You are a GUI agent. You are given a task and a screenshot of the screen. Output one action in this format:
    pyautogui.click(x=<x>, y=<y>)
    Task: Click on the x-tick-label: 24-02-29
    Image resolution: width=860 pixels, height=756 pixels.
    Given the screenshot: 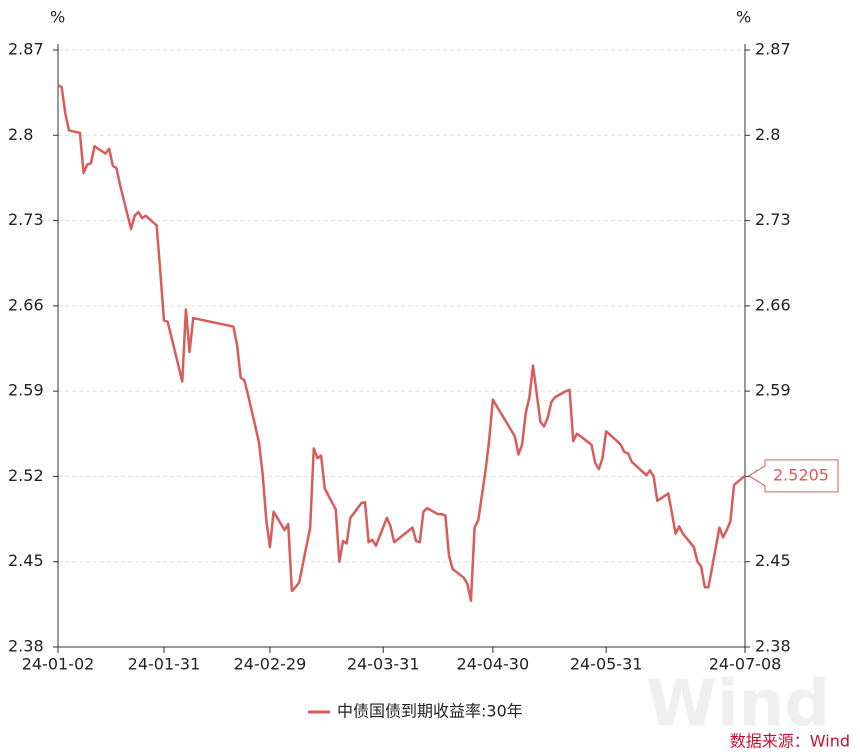 What is the action you would take?
    pyautogui.click(x=270, y=664)
    